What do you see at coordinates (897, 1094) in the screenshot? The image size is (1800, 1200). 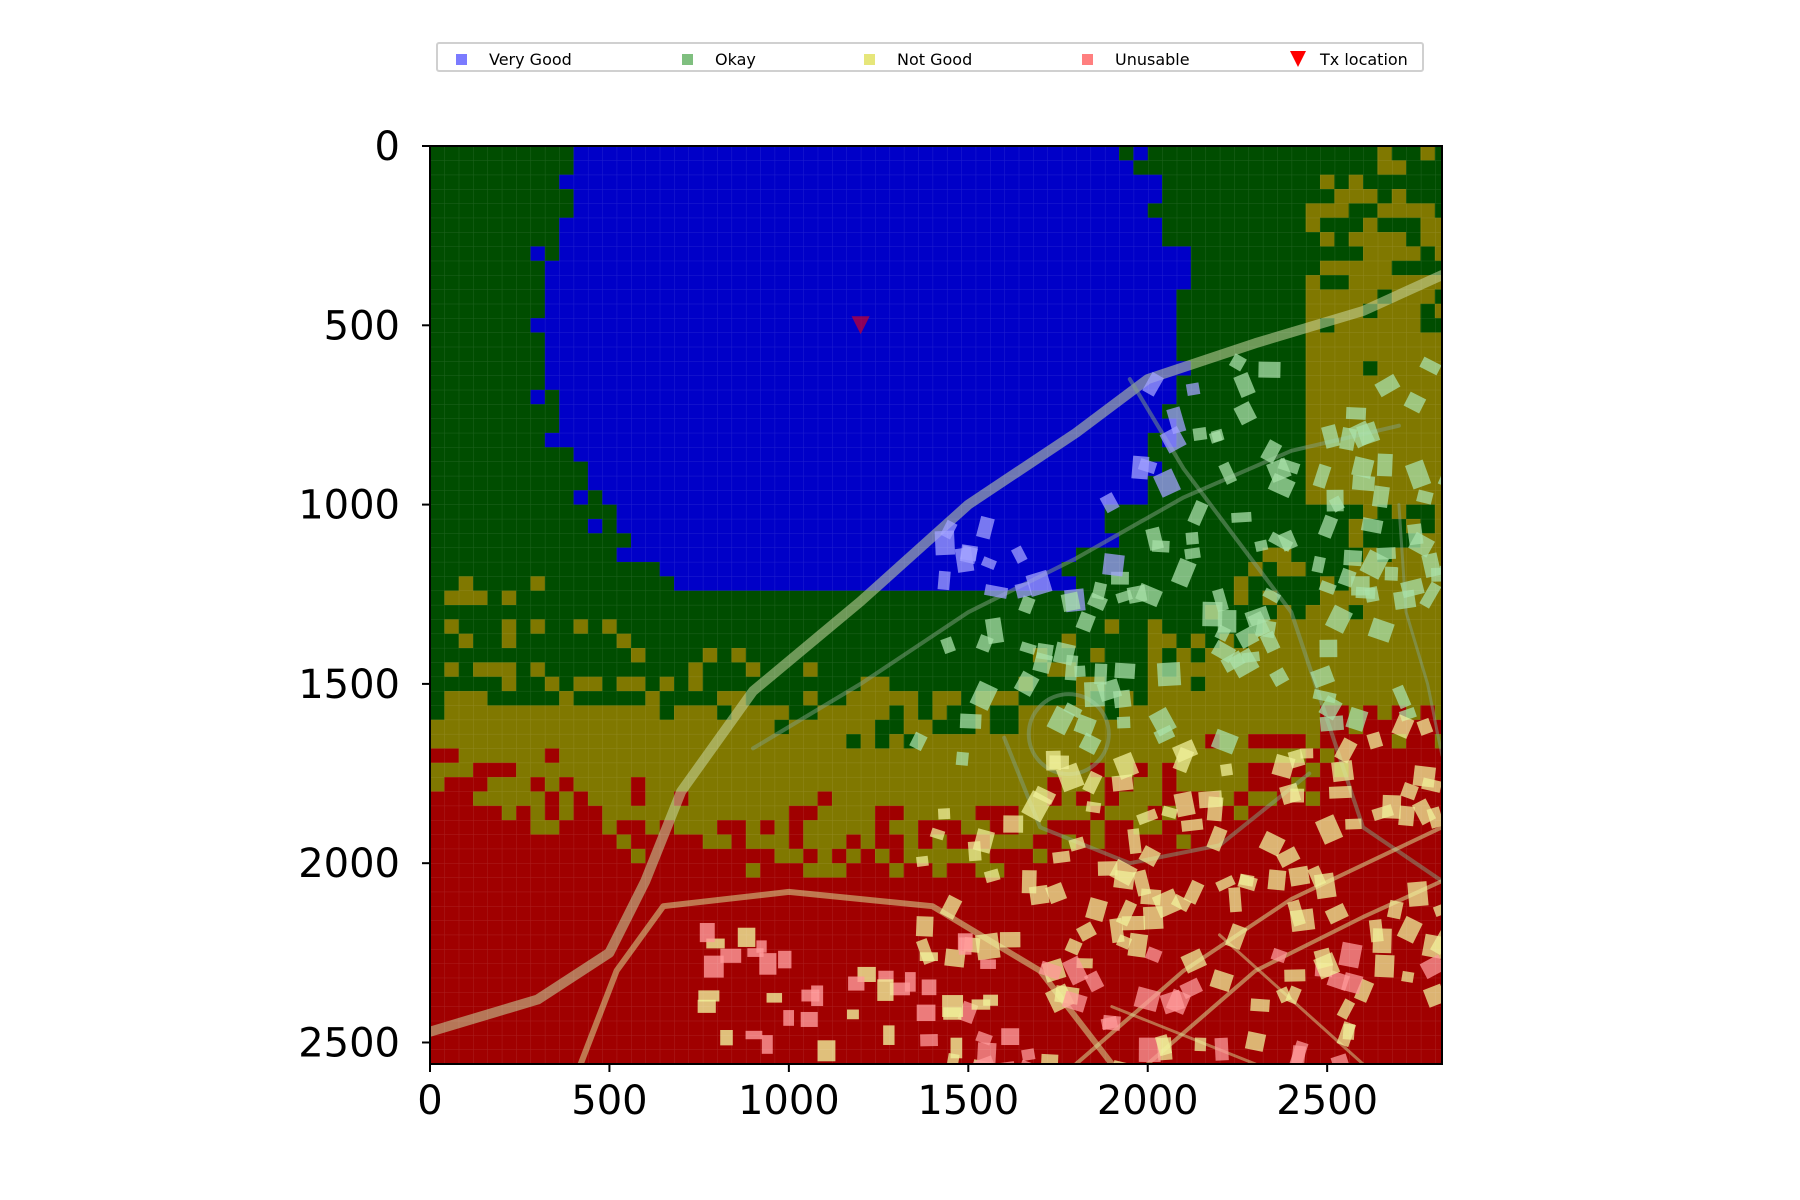 I see `x-axis: 0 500 1000 1500 2000 2500` at bounding box center [897, 1094].